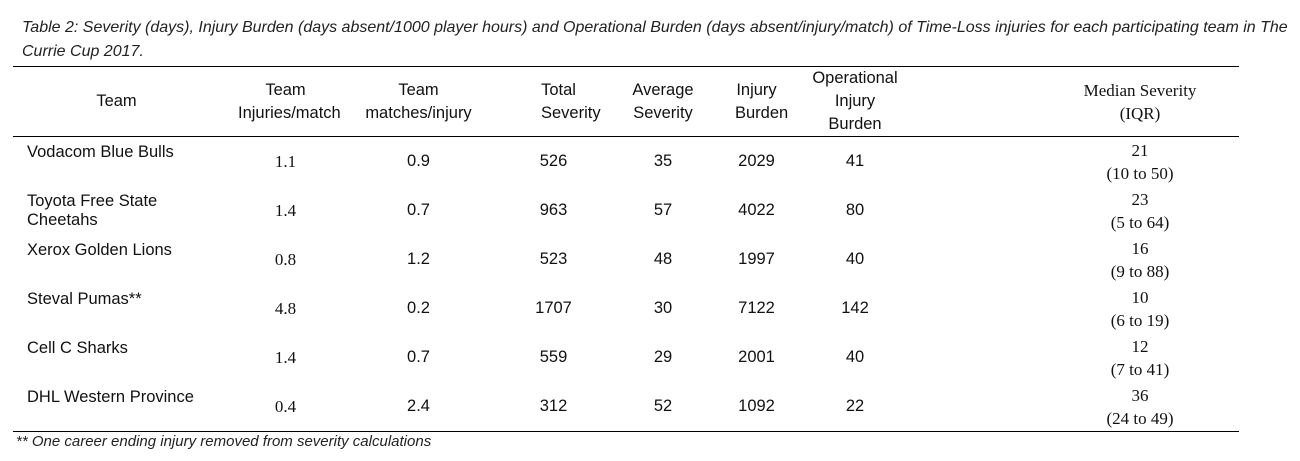 This screenshot has height=461, width=1300. What do you see at coordinates (110, 397) in the screenshot?
I see `team-name: DHL Western Province` at bounding box center [110, 397].